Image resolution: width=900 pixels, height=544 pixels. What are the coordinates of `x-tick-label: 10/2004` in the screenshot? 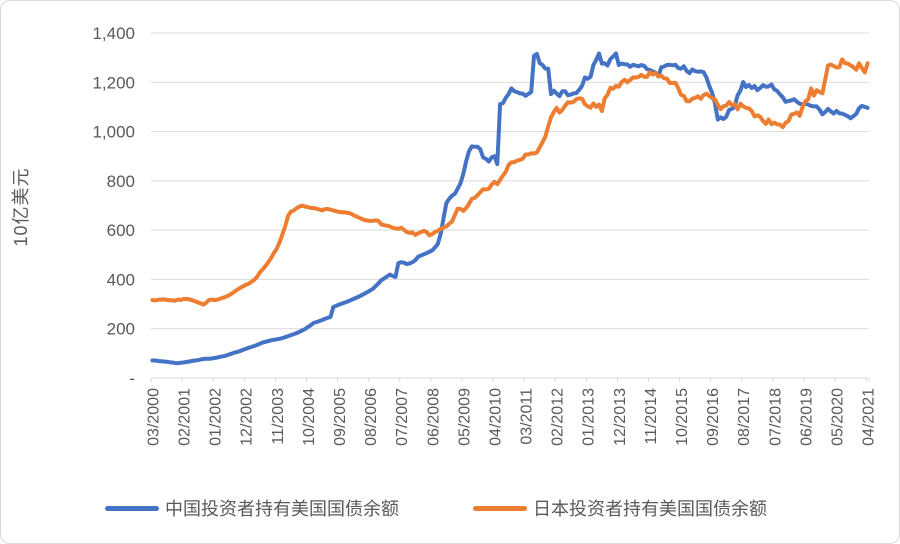 It's located at (309, 417).